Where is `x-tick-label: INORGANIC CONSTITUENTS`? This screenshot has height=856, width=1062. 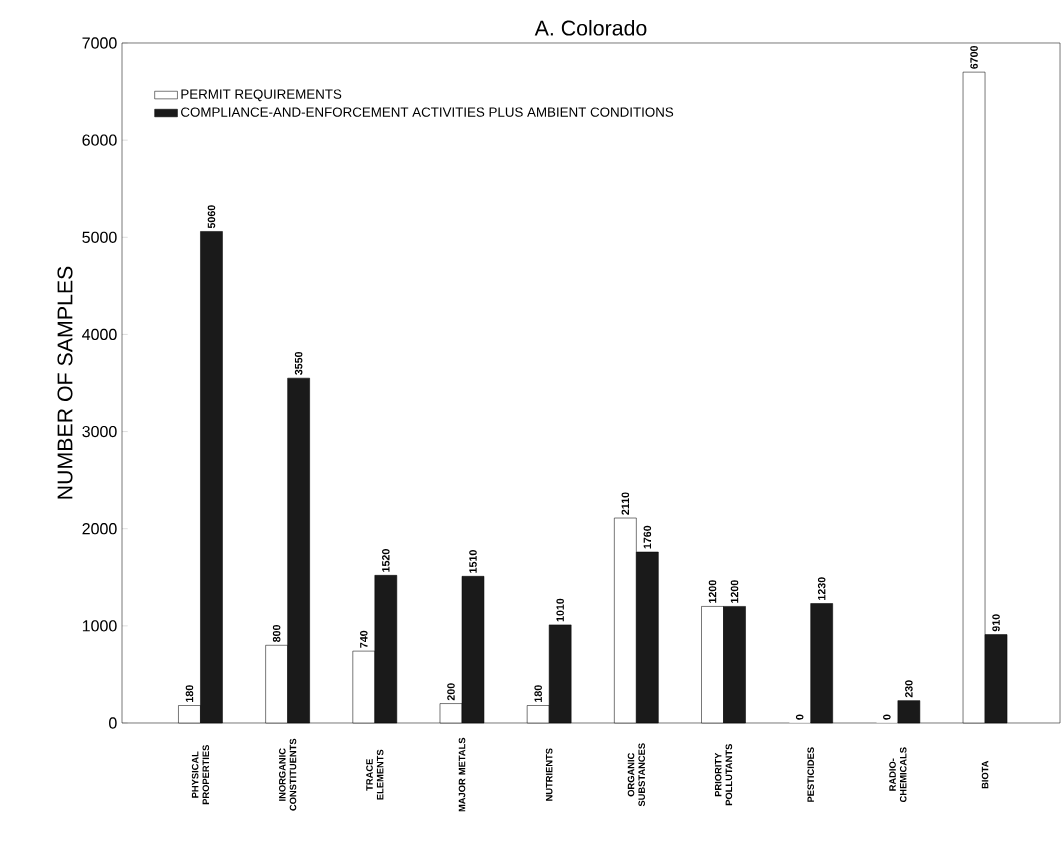 x-tick-label: INORGANIC CONSTITUENTS is located at coordinates (288, 774).